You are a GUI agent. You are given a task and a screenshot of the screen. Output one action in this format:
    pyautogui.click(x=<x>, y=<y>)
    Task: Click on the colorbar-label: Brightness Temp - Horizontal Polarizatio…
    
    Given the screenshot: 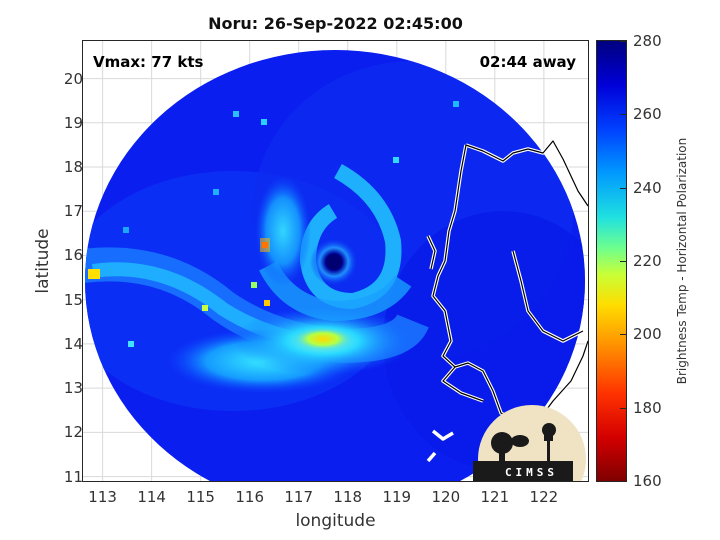 What is the action you would take?
    pyautogui.click(x=682, y=261)
    